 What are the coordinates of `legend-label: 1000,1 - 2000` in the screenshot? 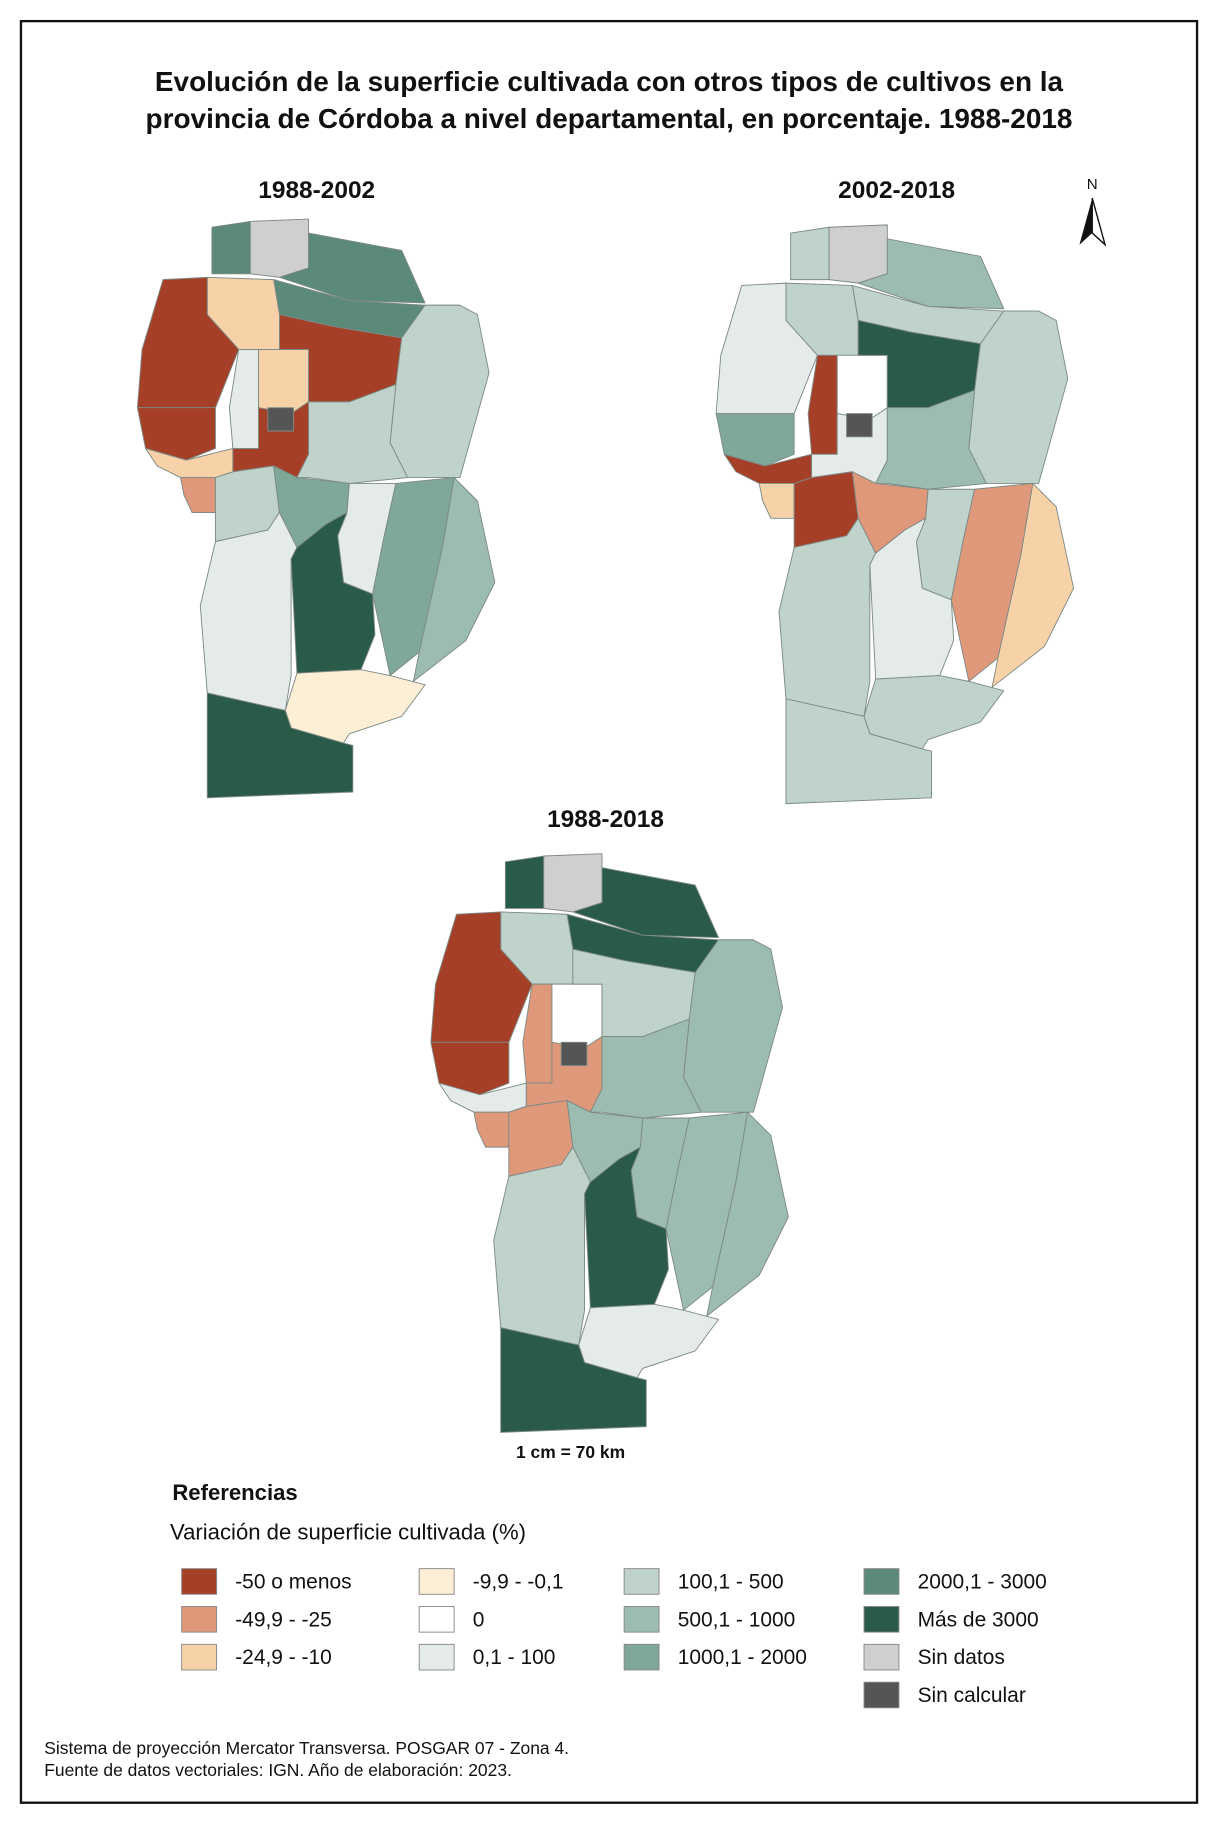 It's located at (742, 1657).